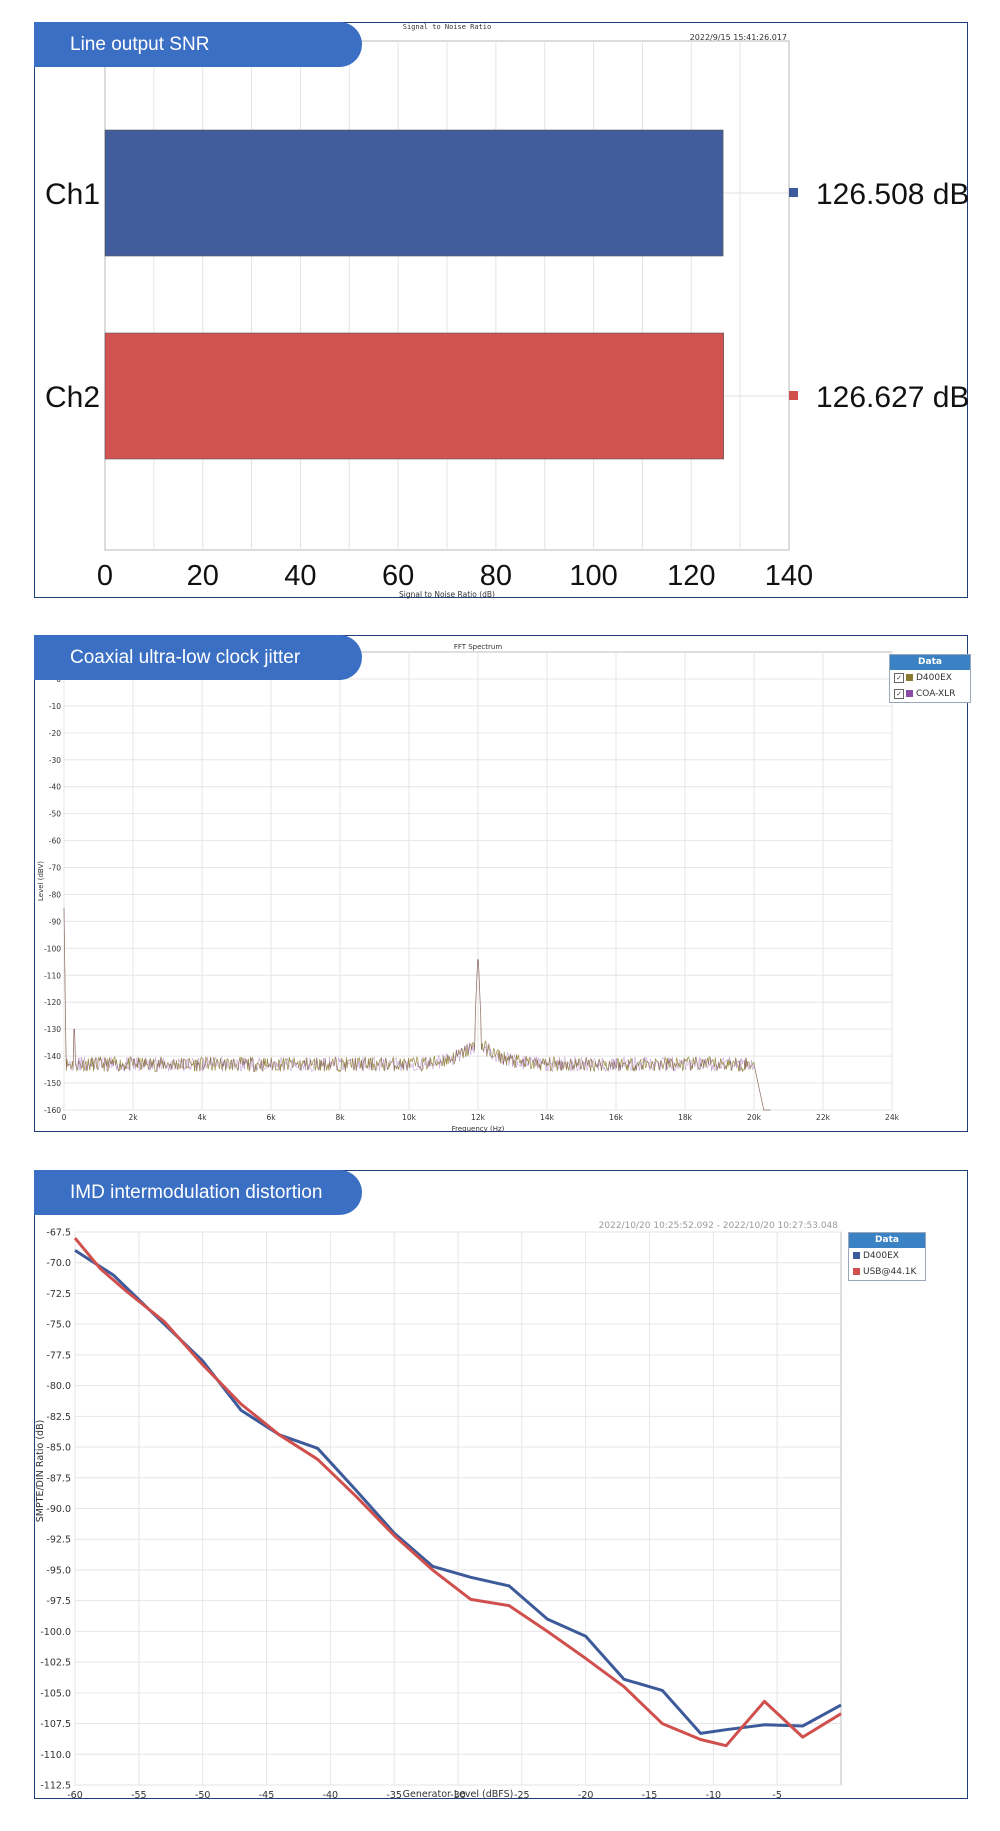  I want to click on x-tick-label: 20, so click(203, 576).